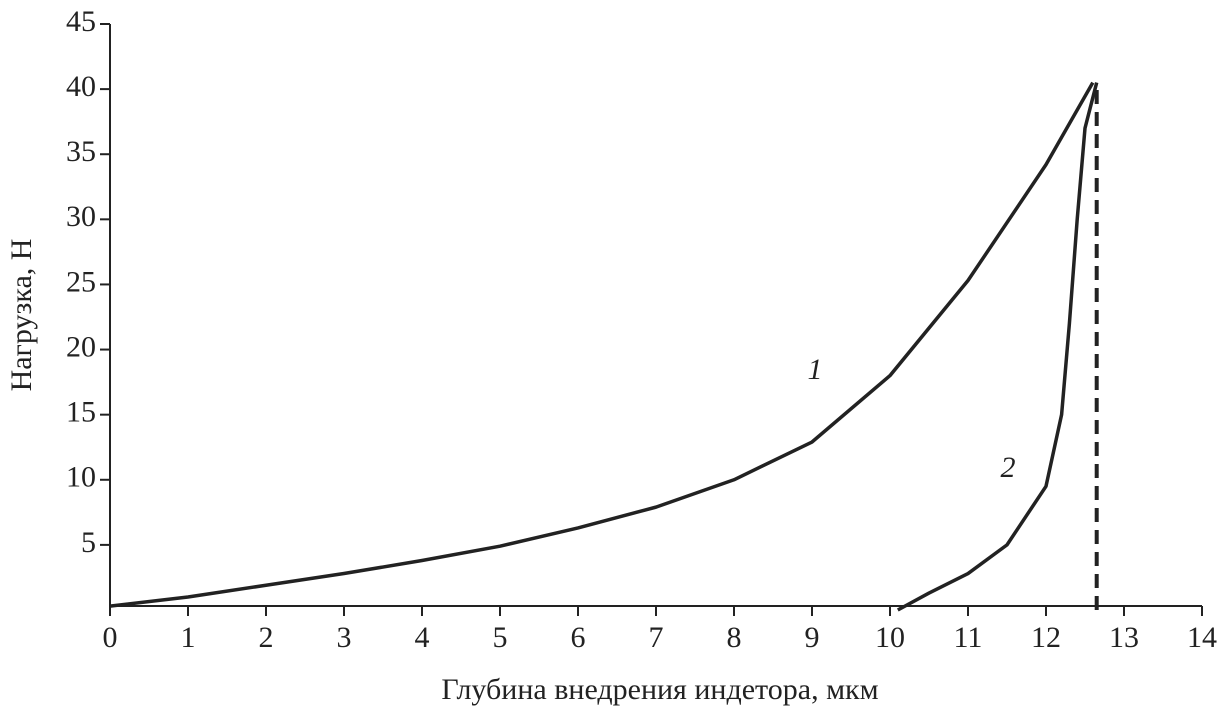 This screenshot has height=720, width=1224. I want to click on y-tick-label: 45, so click(81, 21).